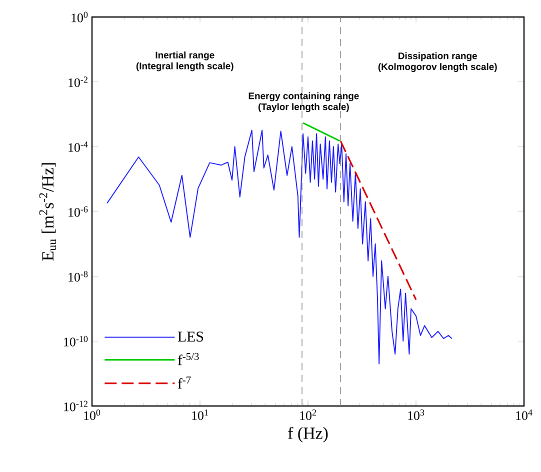  What do you see at coordinates (76, 406) in the screenshot?
I see `y-tick-label: 10$^{-12}$` at bounding box center [76, 406].